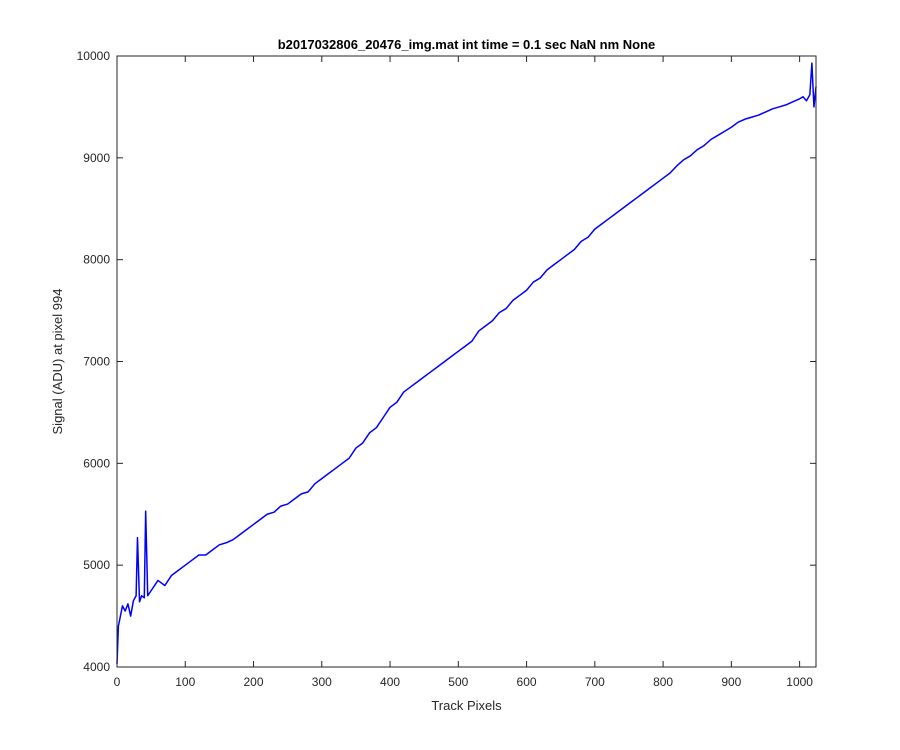 The height and width of the screenshot is (750, 900). Describe the element at coordinates (595, 682) in the screenshot. I see `x-tick-label: 700` at that location.